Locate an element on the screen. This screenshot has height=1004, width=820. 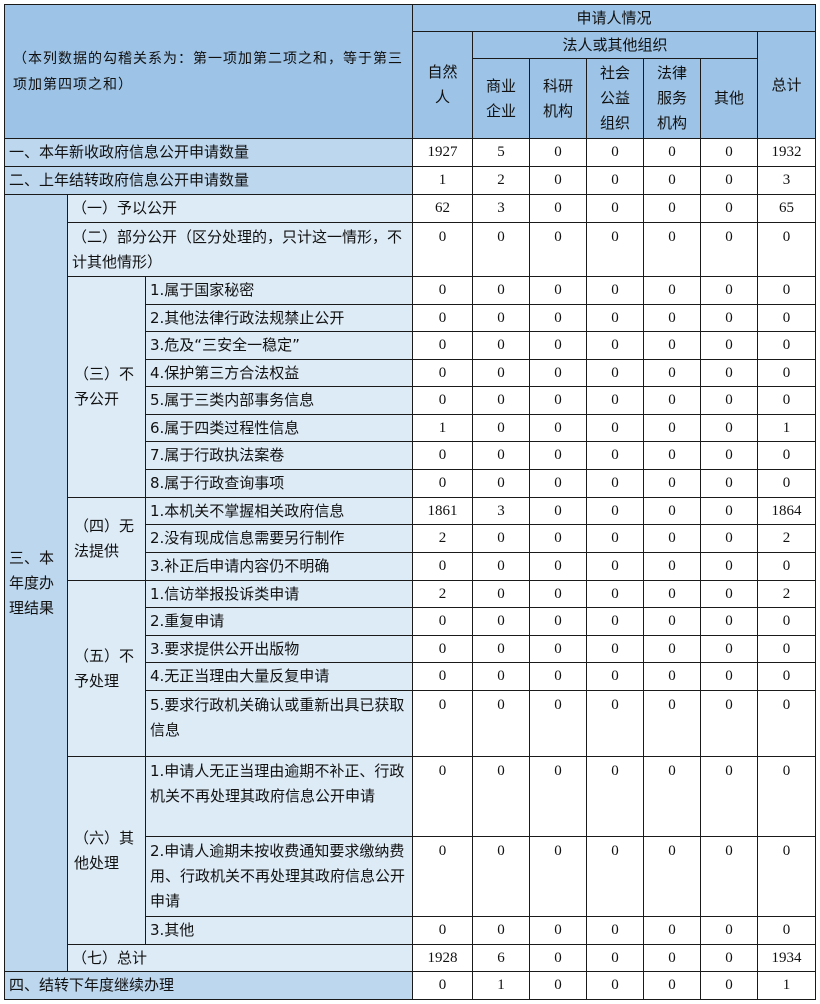
row-label: 4.无正当理由大量反复申请 is located at coordinates (279, 676).